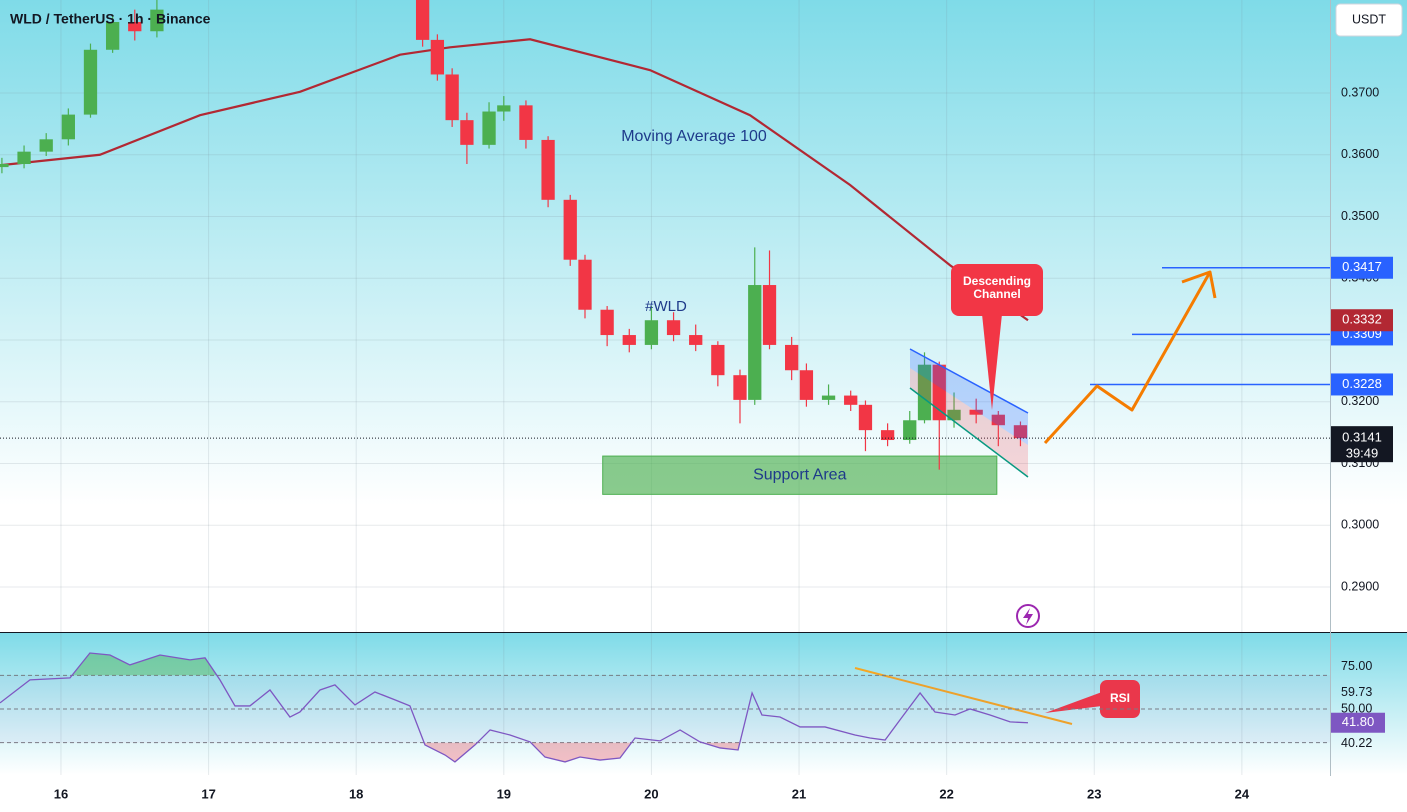 This screenshot has height=812, width=1407. What do you see at coordinates (504, 793) in the screenshot?
I see `x-tick-label: 19` at bounding box center [504, 793].